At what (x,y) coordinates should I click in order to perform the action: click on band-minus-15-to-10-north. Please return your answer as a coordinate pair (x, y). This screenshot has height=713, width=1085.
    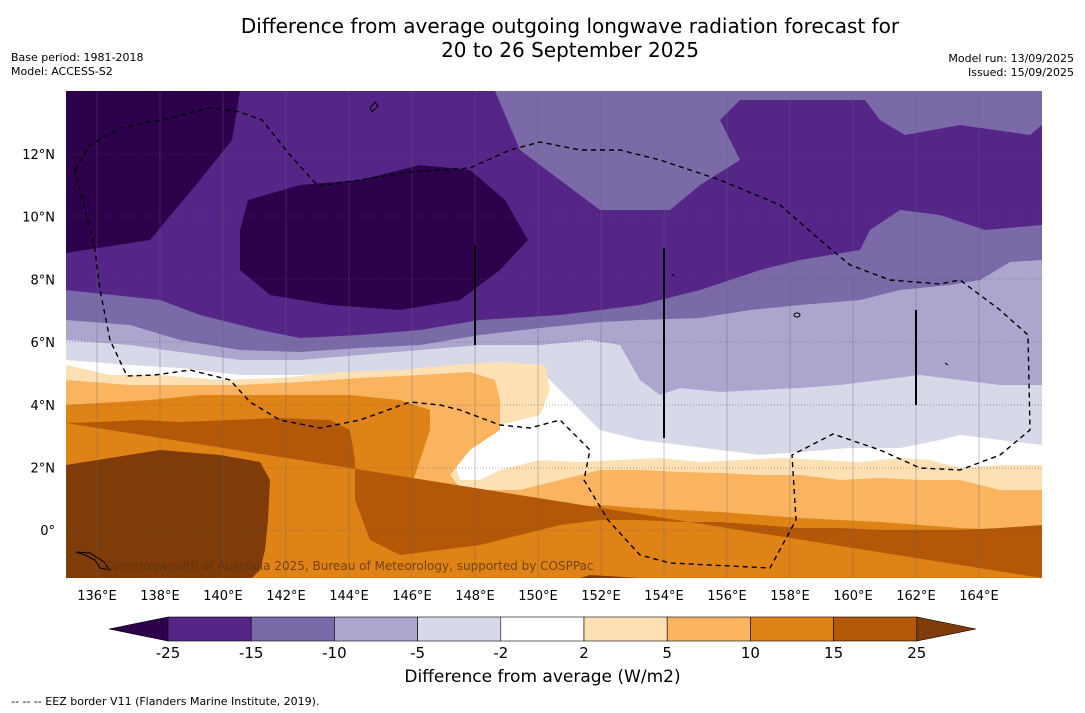
    Looking at the image, I should click on (768, 150).